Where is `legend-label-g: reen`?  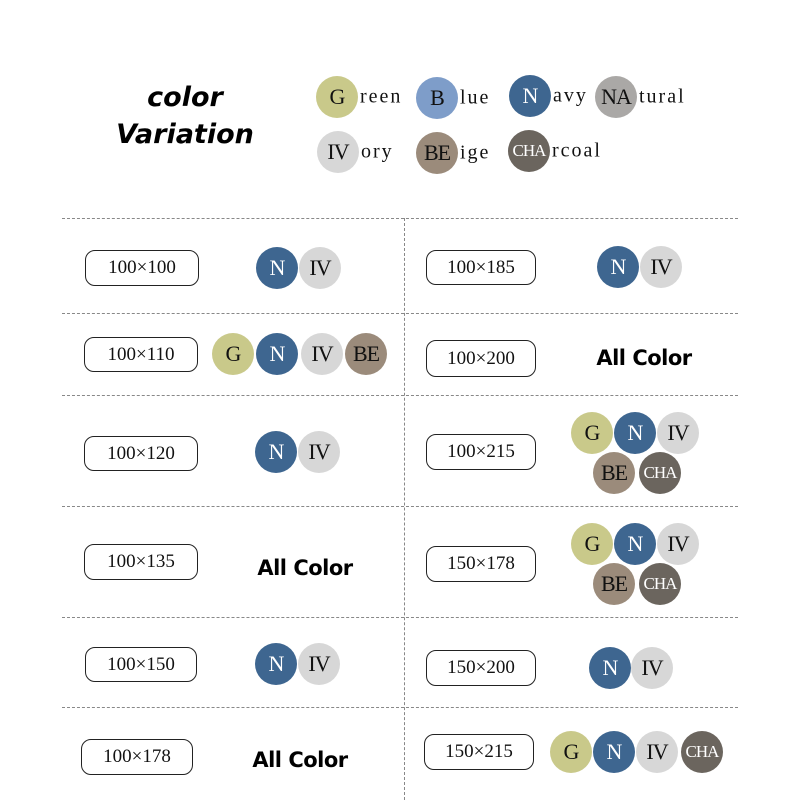 legend-label-g: reen is located at coordinates (381, 96).